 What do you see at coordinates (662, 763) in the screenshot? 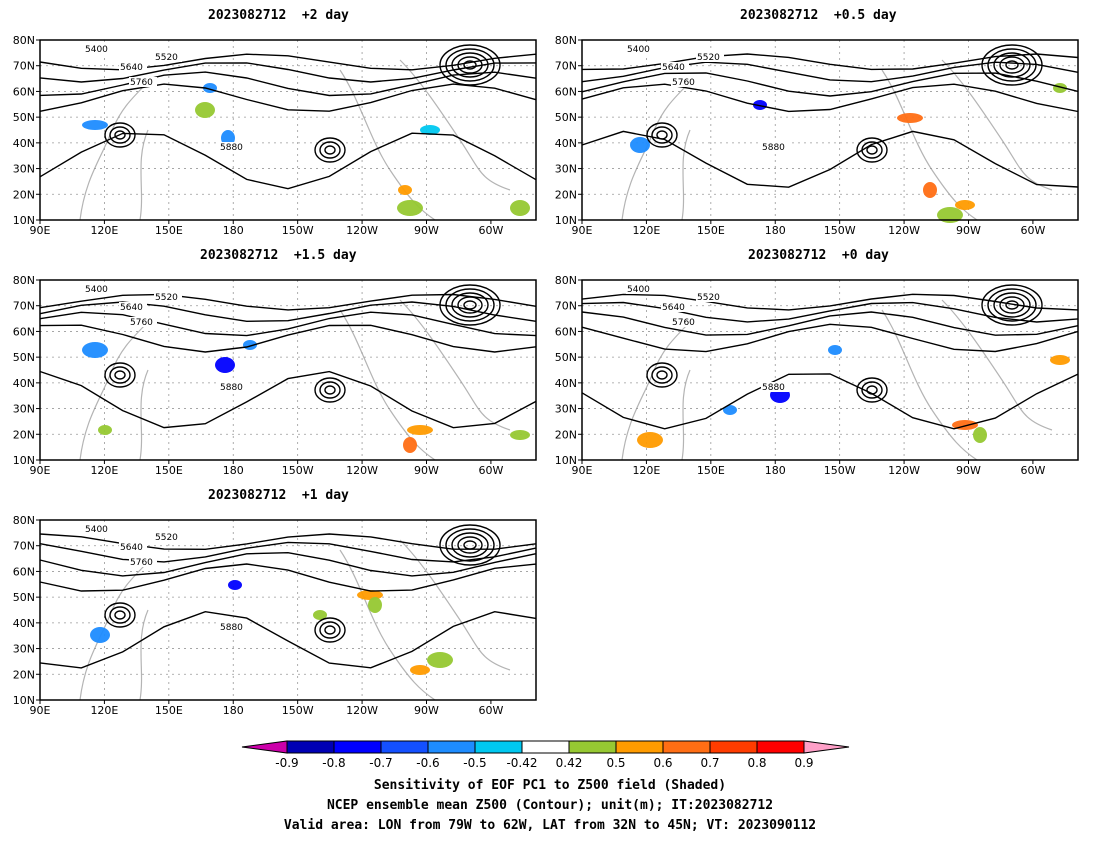
I see `colorbar-label: 0.6` at bounding box center [662, 763].